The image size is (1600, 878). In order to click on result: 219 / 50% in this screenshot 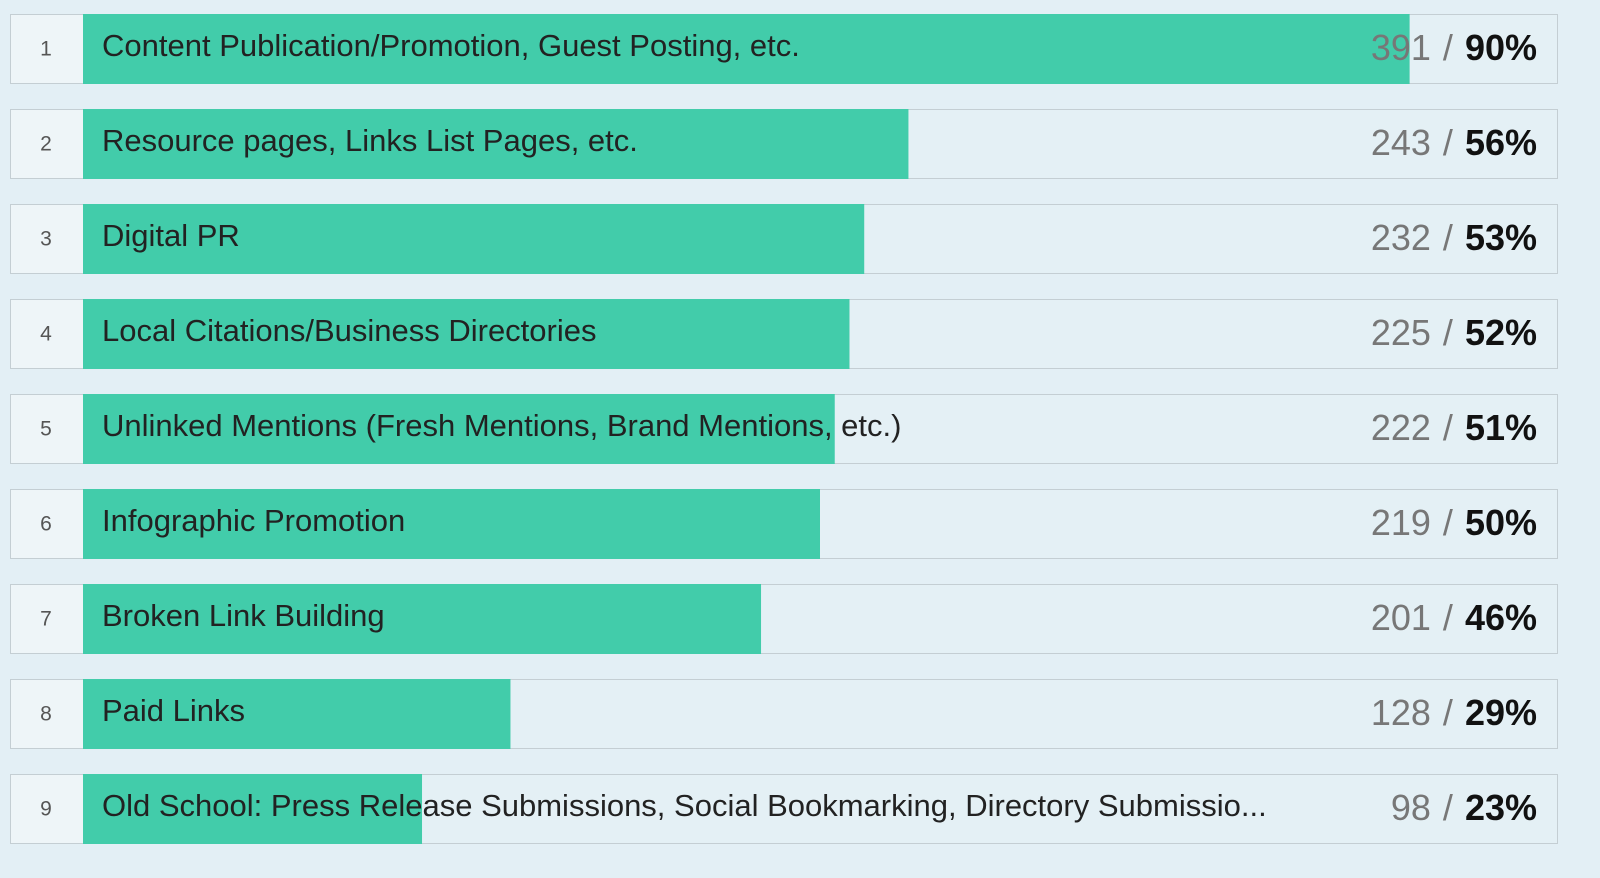, I will do `click(1454, 522)`.